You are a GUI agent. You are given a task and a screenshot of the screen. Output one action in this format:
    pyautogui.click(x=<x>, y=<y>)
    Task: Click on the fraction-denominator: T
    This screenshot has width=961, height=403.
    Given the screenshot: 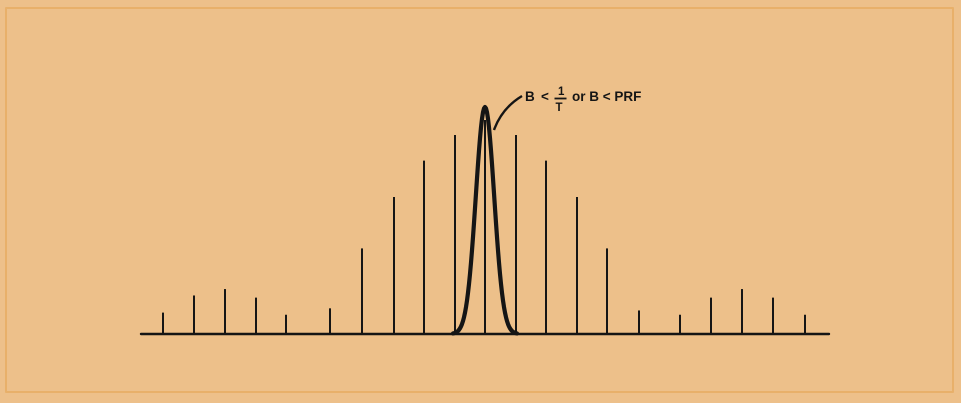 What is the action you would take?
    pyautogui.click(x=559, y=108)
    